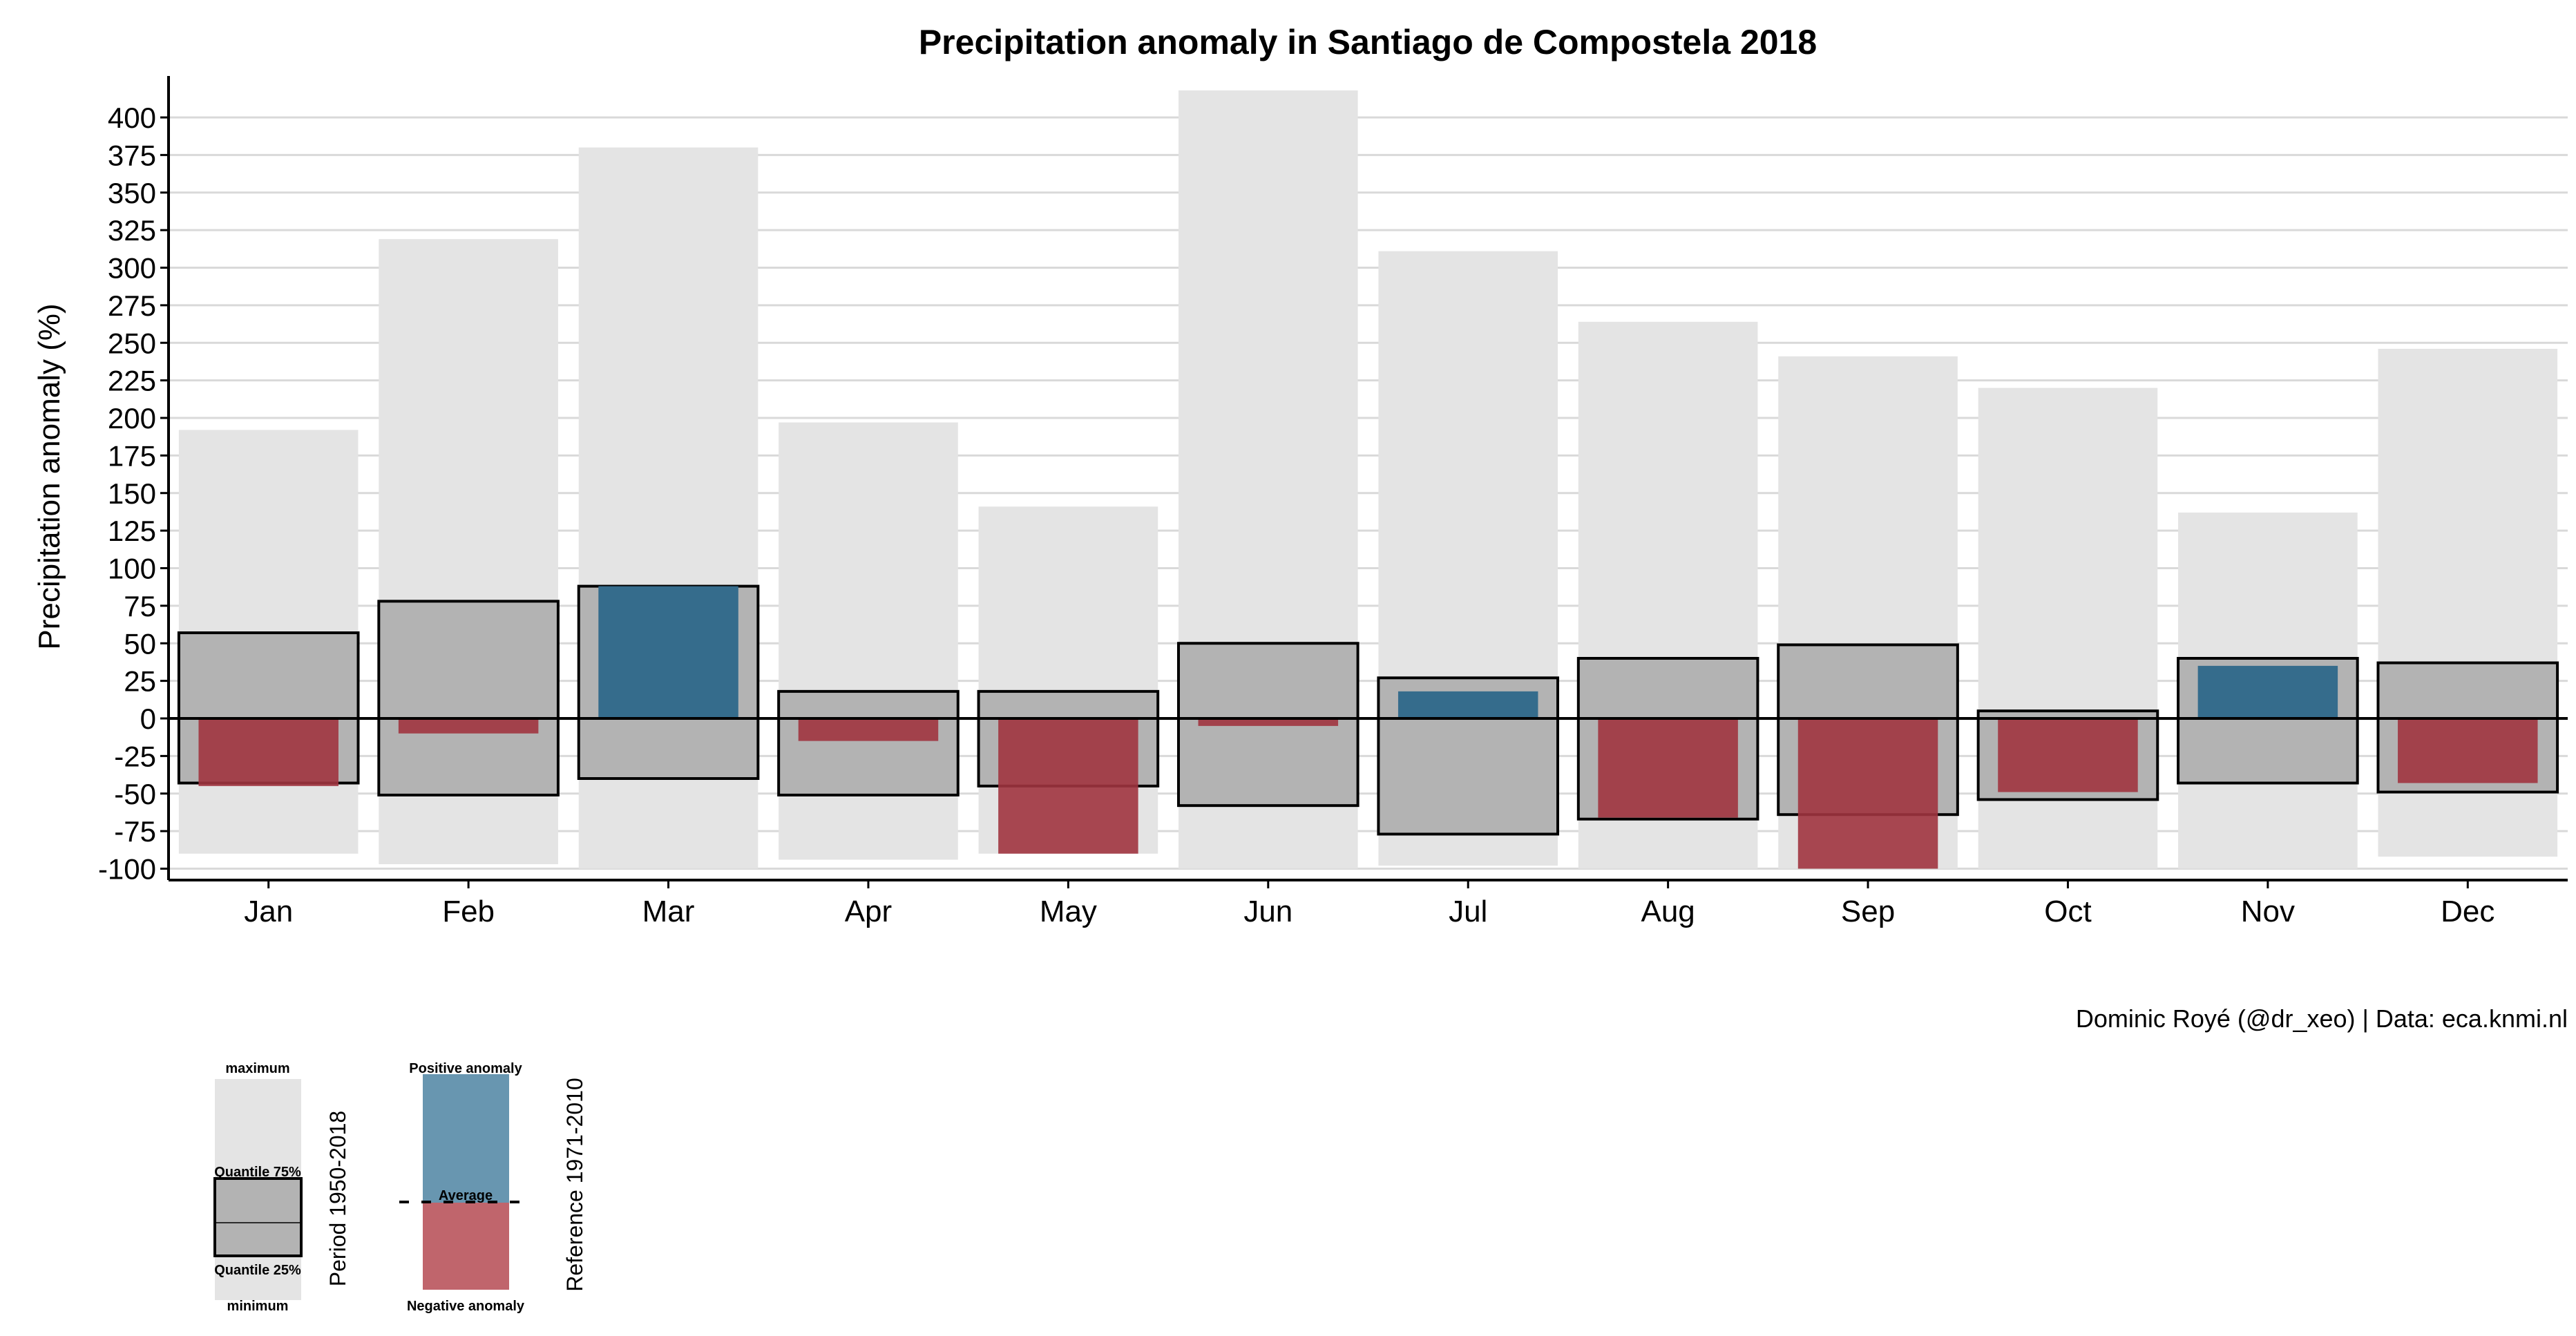  Describe the element at coordinates (268, 752) in the screenshot. I see `anomaly-bar-jan` at that location.